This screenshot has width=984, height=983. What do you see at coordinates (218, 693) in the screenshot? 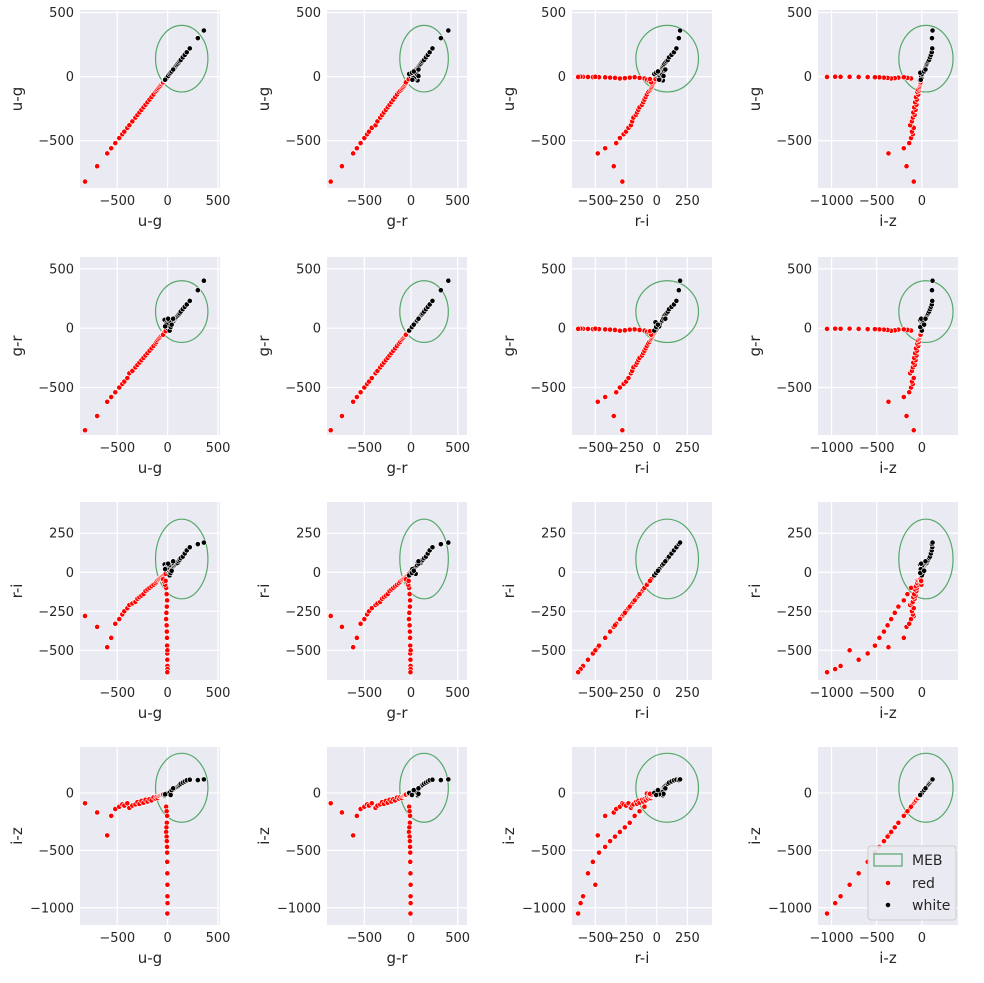
I see `x-tick-label: 500` at bounding box center [218, 693].